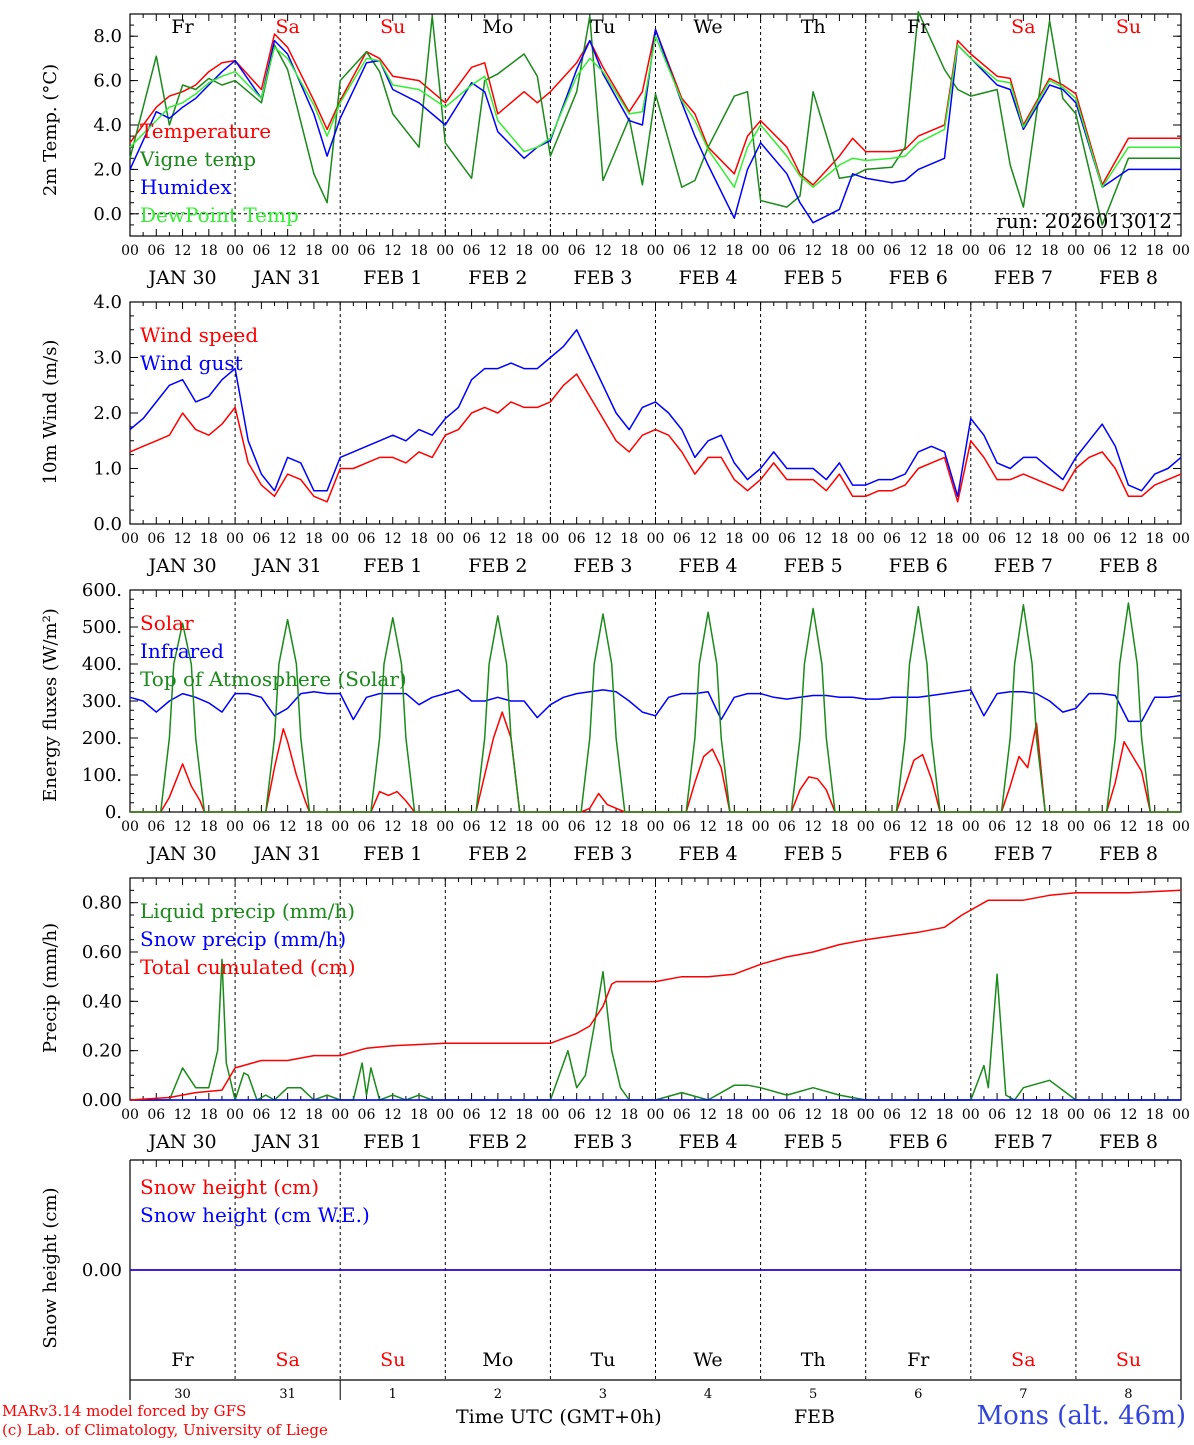  What do you see at coordinates (186, 187) in the screenshot?
I see `legend-humidex: Humidex` at bounding box center [186, 187].